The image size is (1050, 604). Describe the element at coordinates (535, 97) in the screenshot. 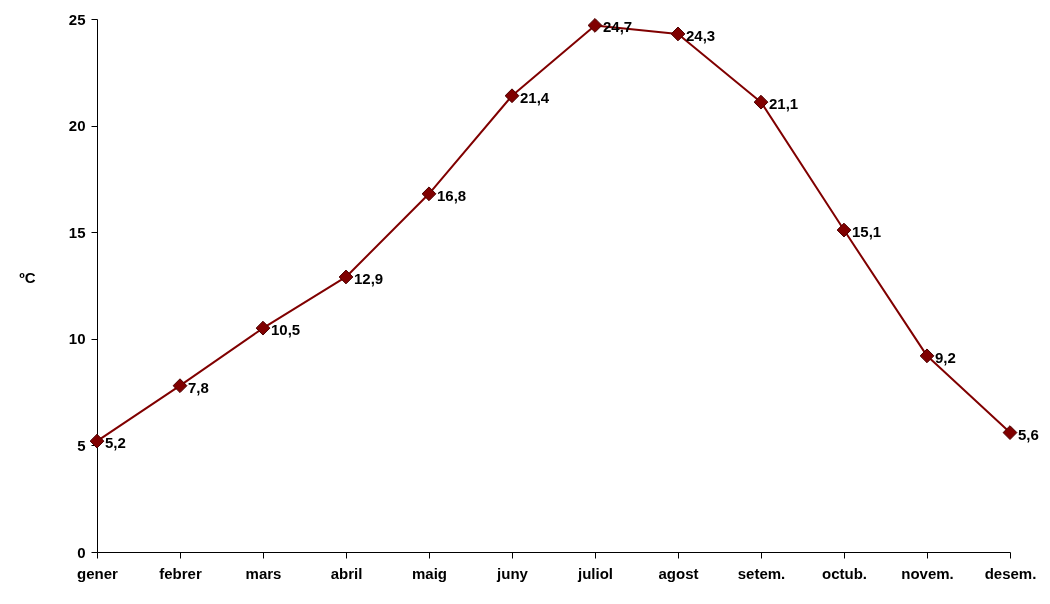

I see `data-label: 21,4` at that location.